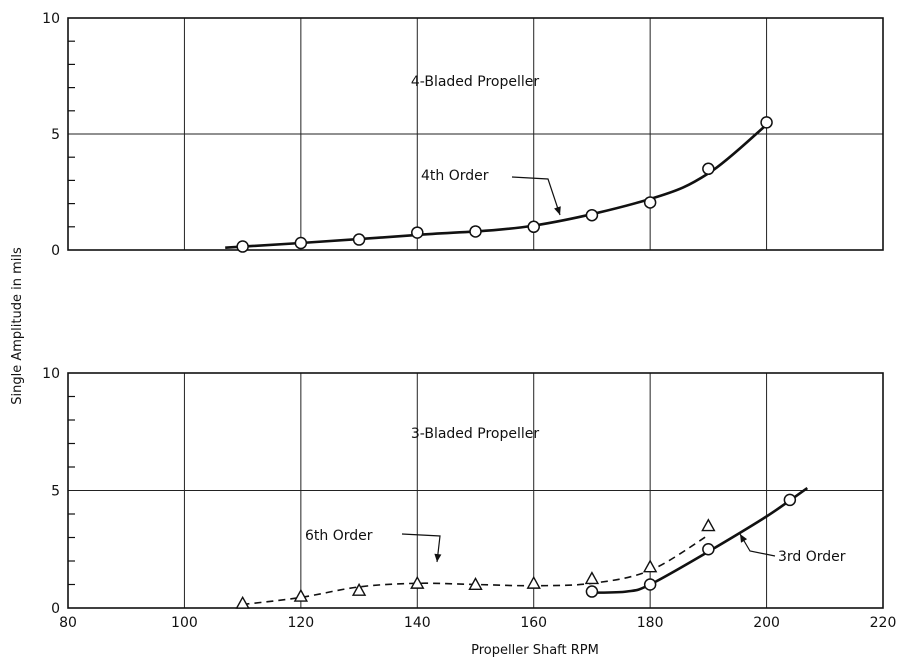 This screenshot has height=662, width=904. What do you see at coordinates (475, 434) in the screenshot?
I see `panel-title: 3-Bladed Propeller` at bounding box center [475, 434].